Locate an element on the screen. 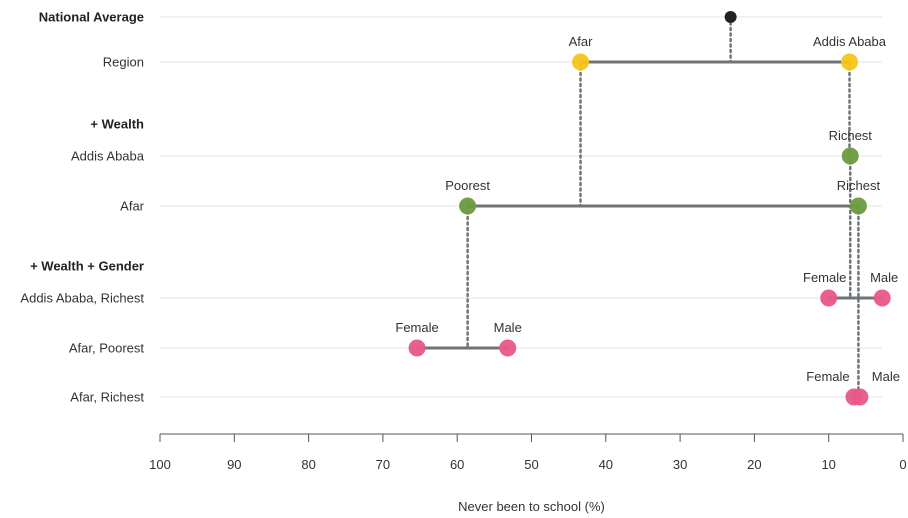  point-afar_poor-male is located at coordinates (508, 348).